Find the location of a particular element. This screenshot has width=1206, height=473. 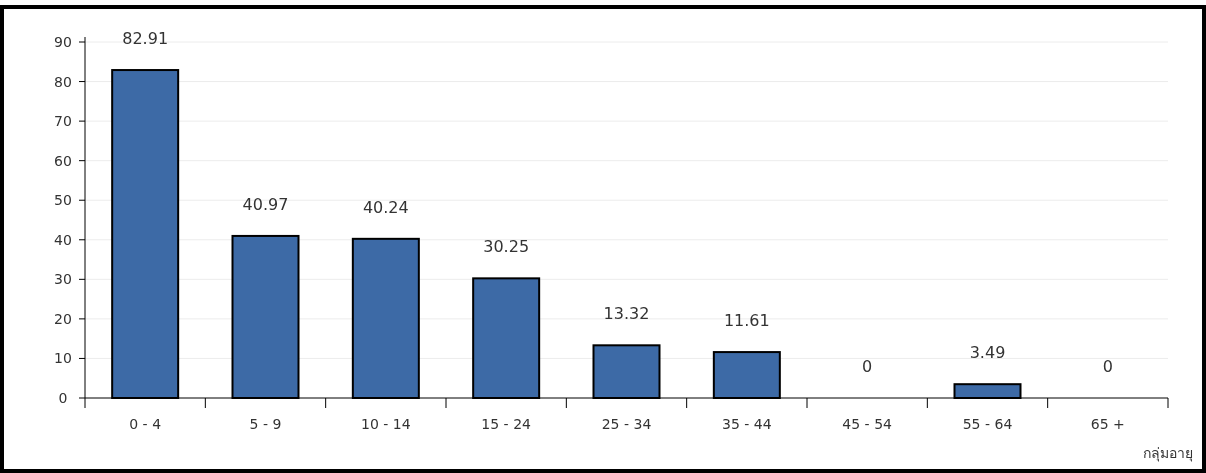

x-tick-label: 35 - 44 is located at coordinates (747, 424).